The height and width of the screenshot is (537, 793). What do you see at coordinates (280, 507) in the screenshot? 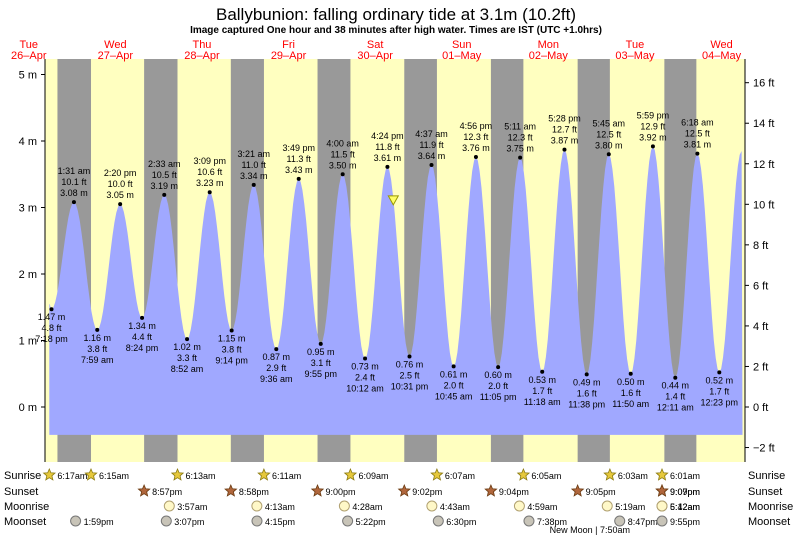
I see `moonrise-time: 4:13am` at bounding box center [280, 507].